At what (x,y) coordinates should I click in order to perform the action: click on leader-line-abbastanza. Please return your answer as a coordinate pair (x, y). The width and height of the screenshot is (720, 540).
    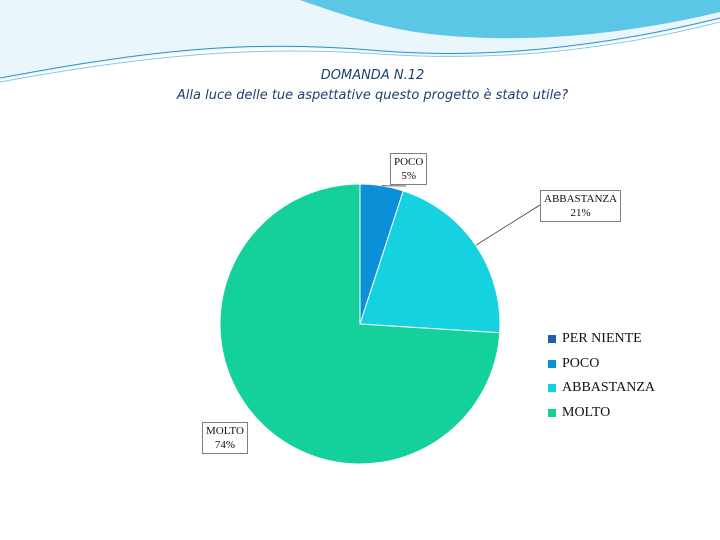
    Looking at the image, I should click on (508, 225).